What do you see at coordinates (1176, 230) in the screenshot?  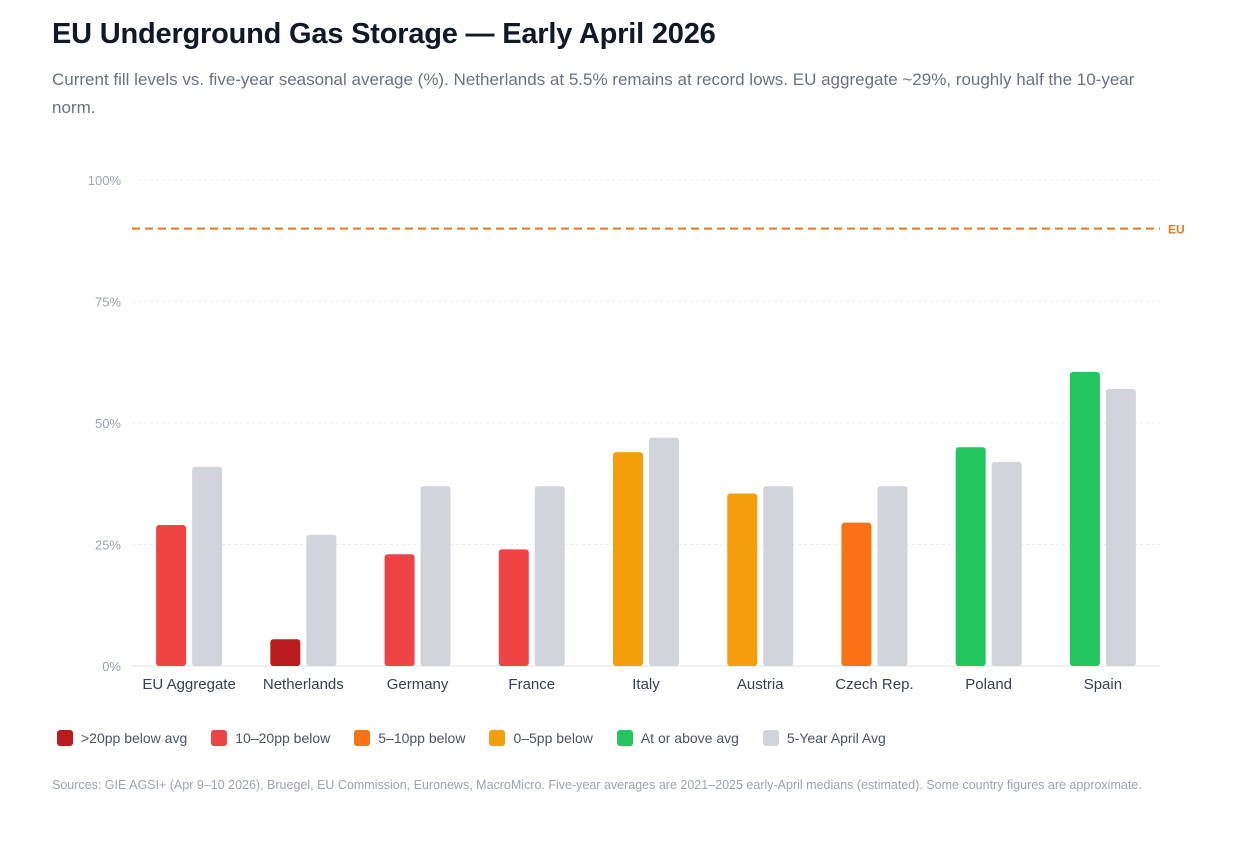 I see `reference-line-label: EU` at bounding box center [1176, 230].